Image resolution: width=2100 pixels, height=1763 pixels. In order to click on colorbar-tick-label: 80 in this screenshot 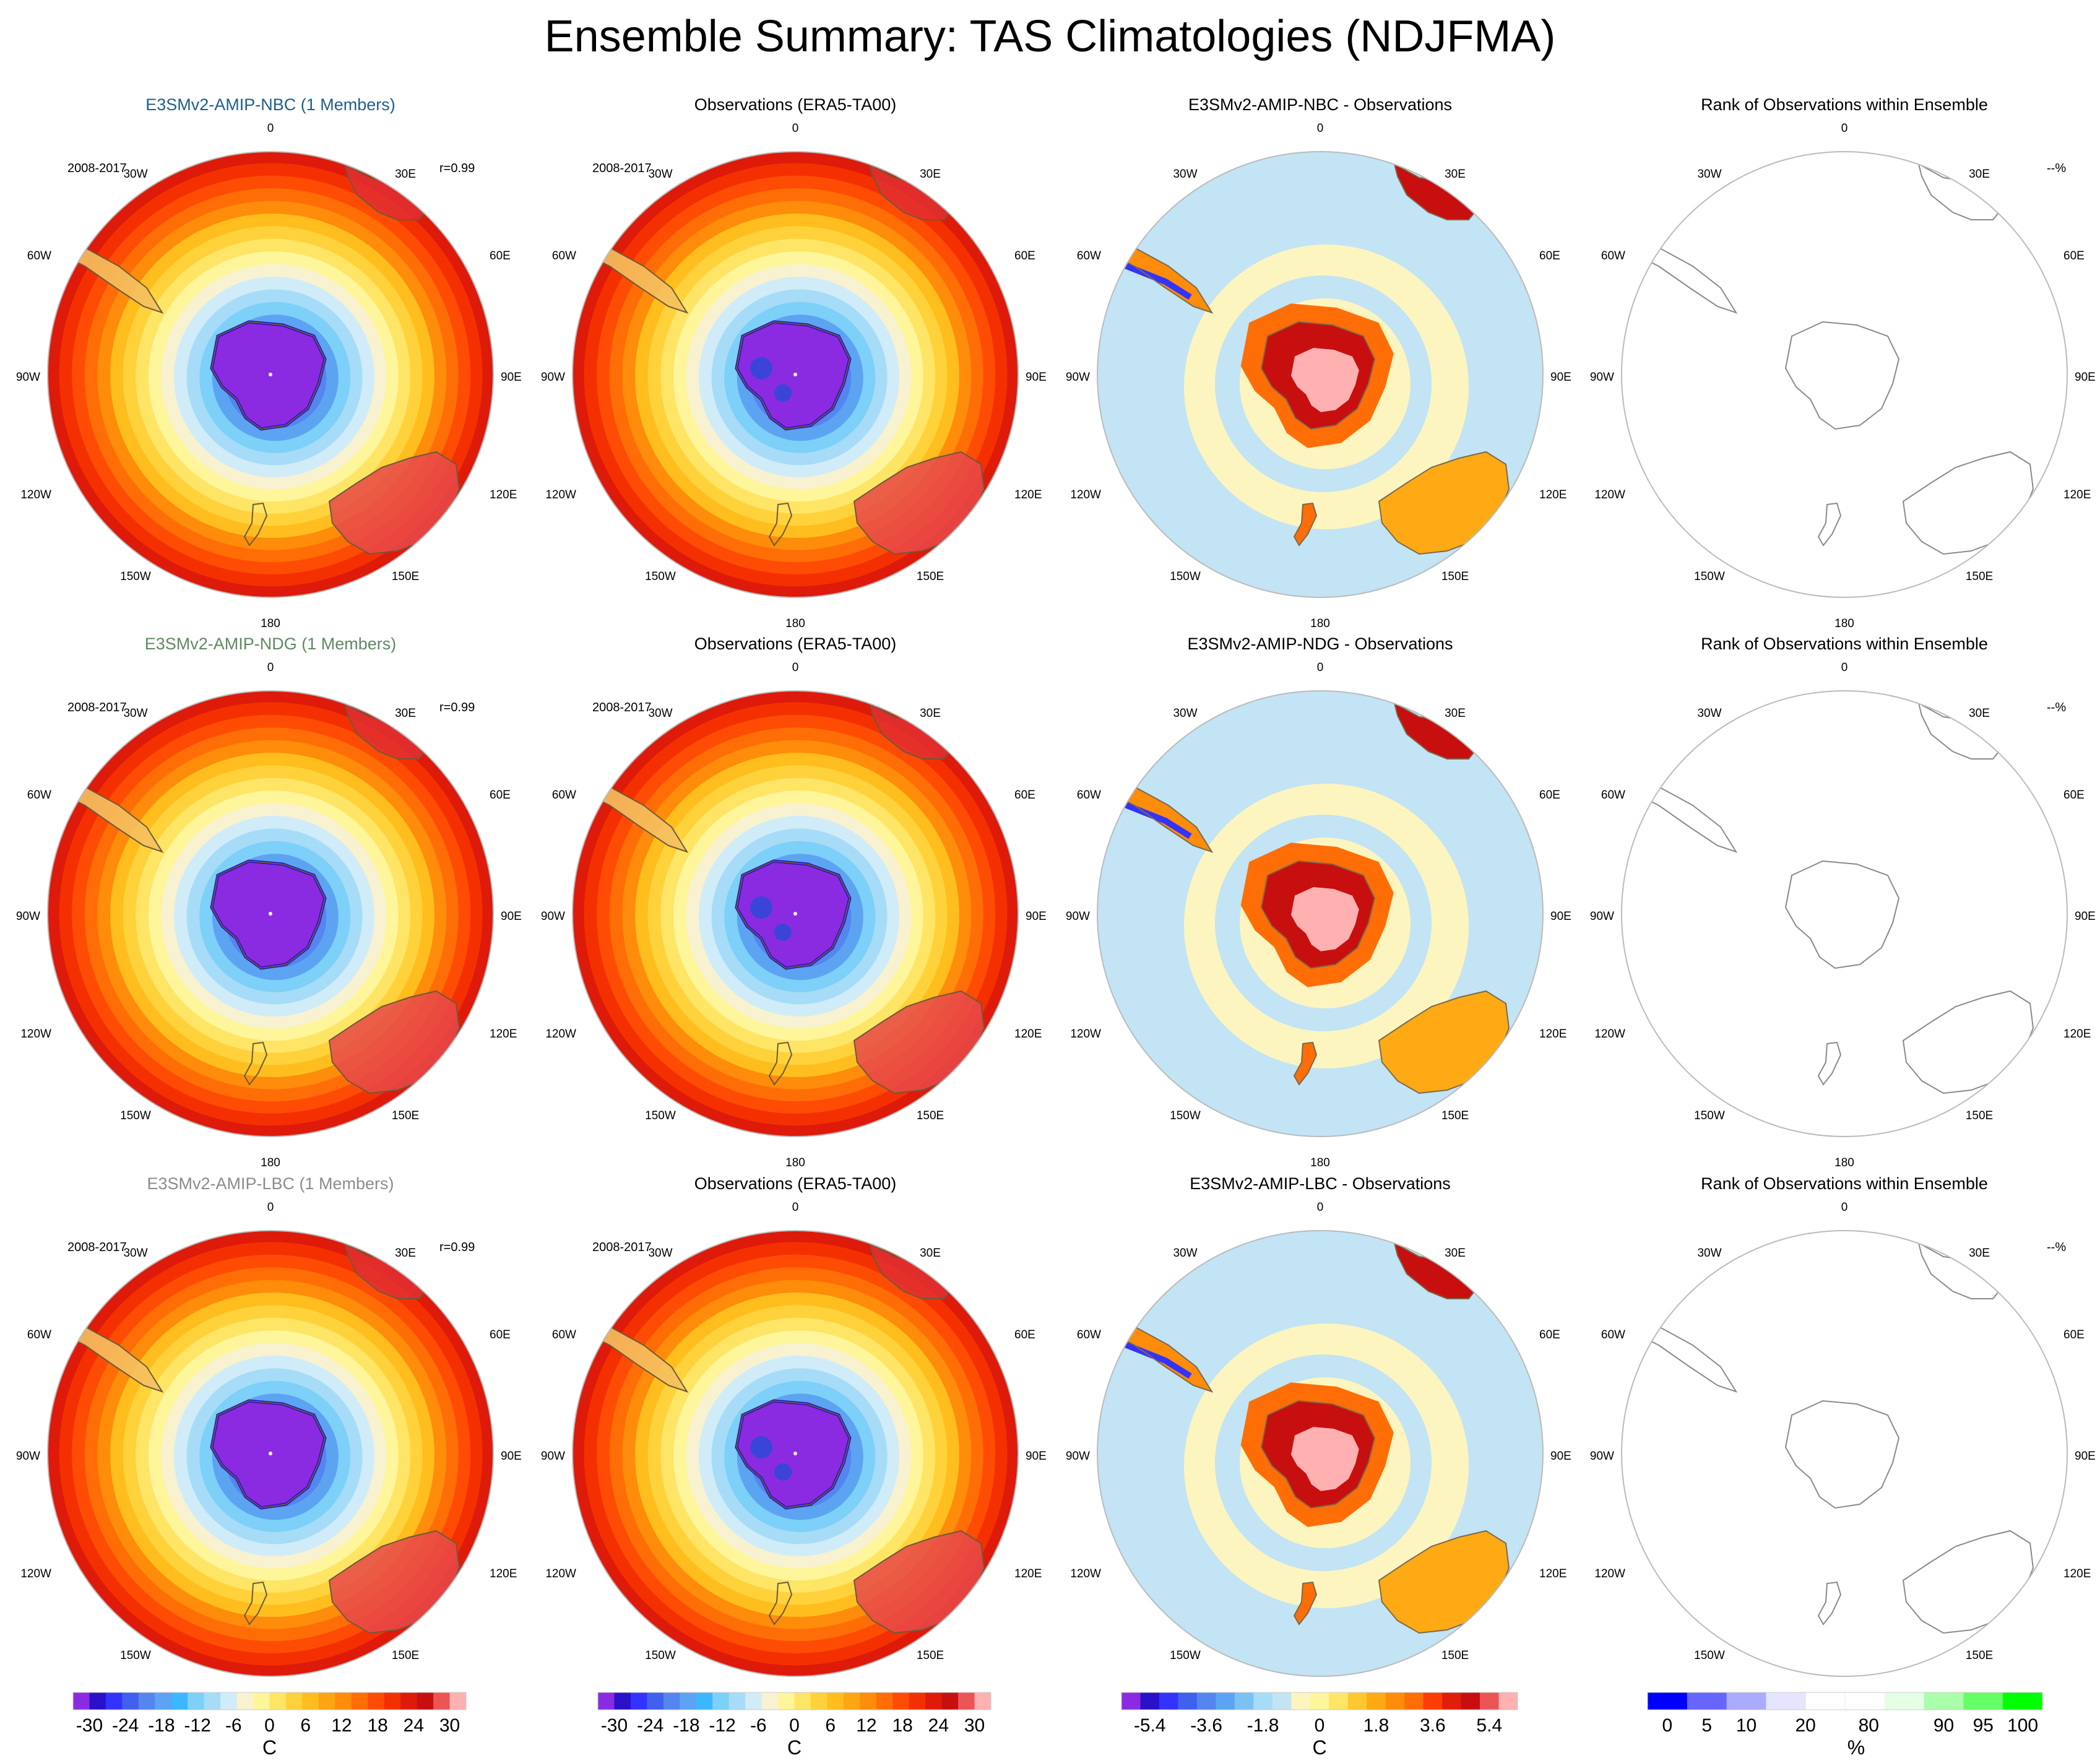, I will do `click(1869, 1725)`.